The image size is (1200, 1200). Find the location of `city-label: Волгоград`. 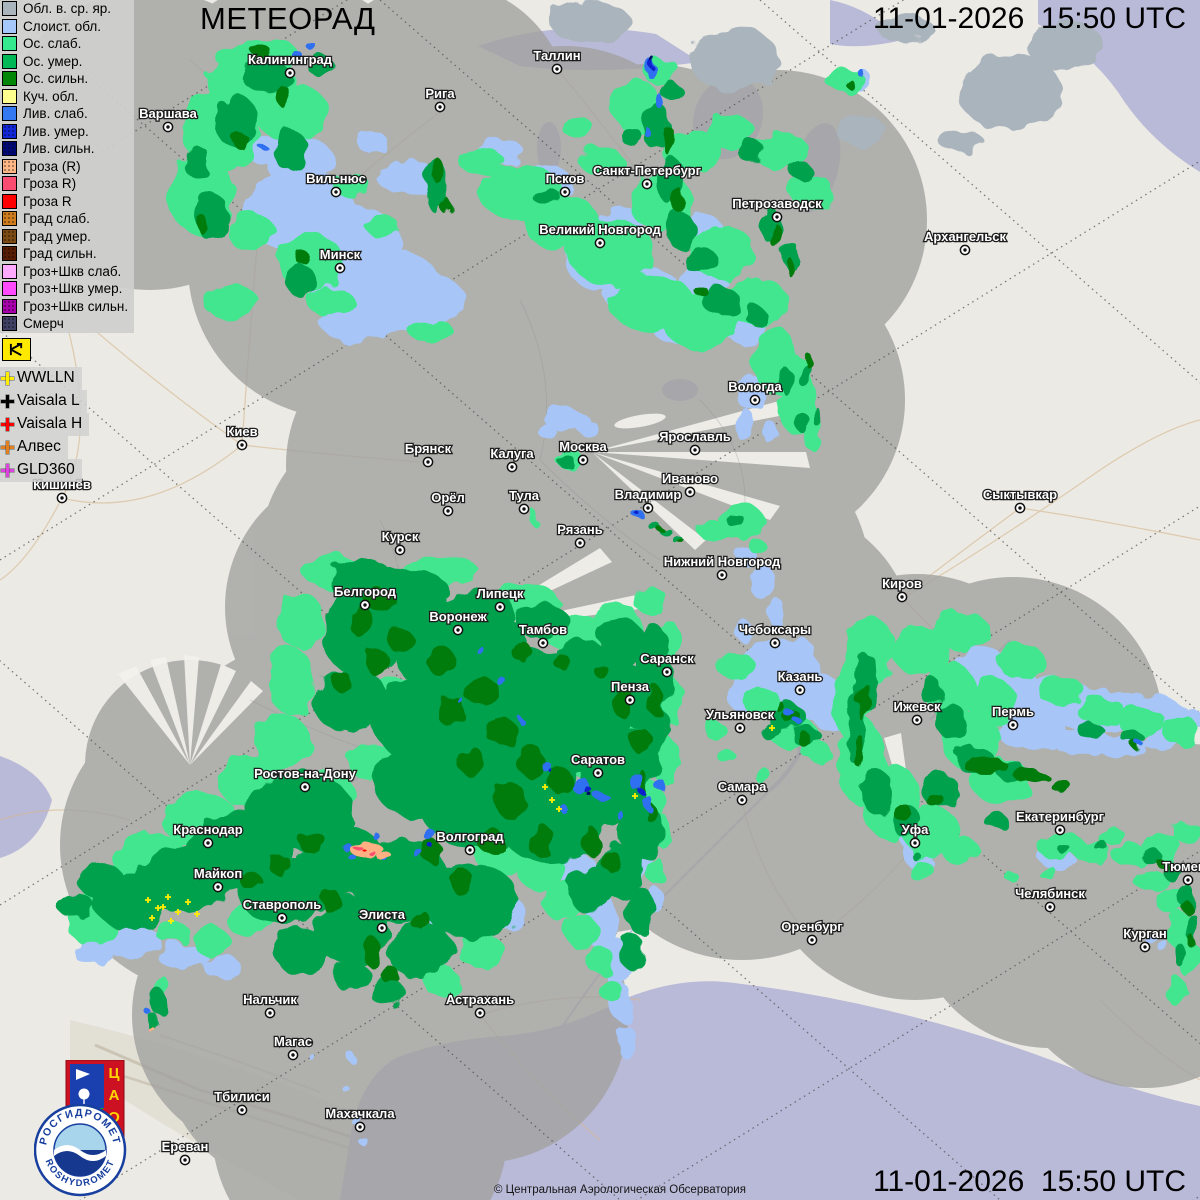

city-label: Волгоград is located at coordinates (470, 836).